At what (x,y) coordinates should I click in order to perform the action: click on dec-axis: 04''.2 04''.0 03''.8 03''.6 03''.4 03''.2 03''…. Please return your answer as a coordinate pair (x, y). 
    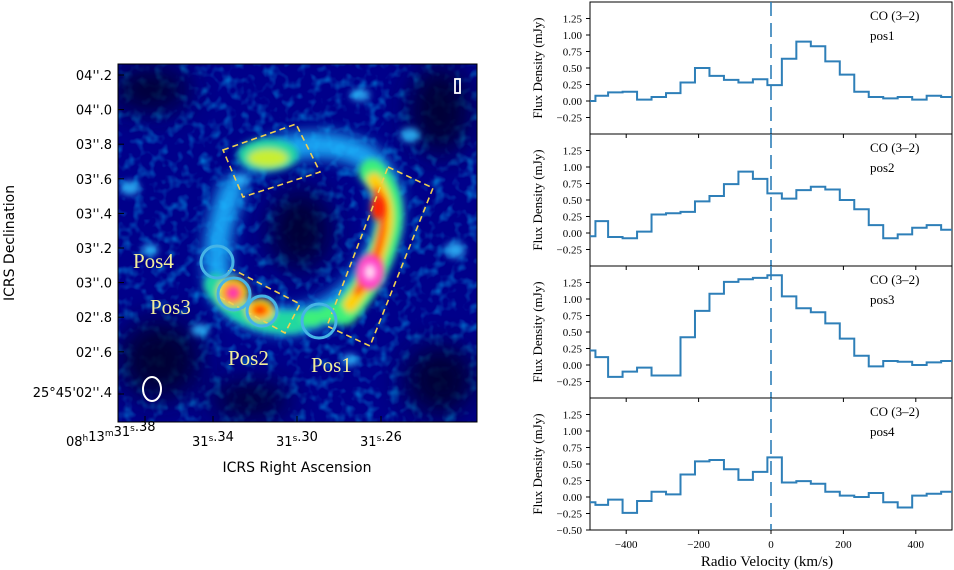
    Looking at the image, I should click on (100, 232).